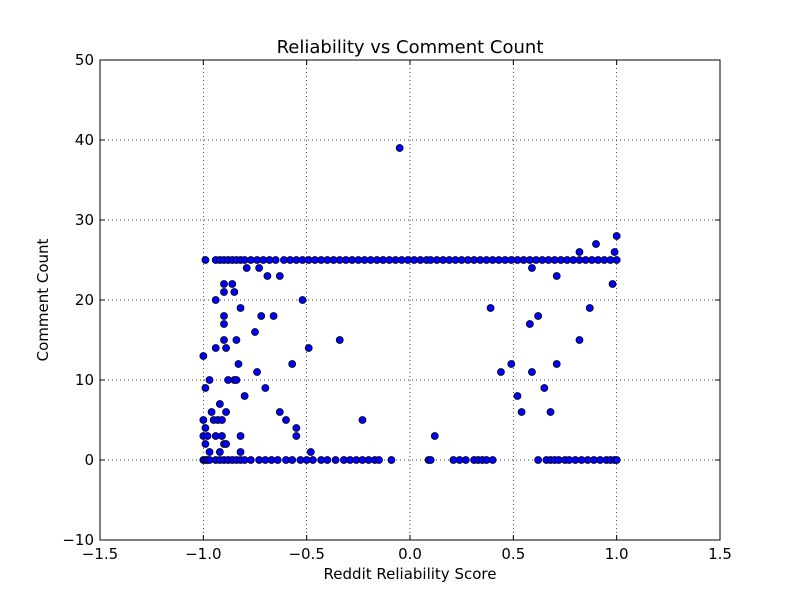 The width and height of the screenshot is (800, 600). I want to click on x-axis-label: Reddit Reliability Score, so click(410, 574).